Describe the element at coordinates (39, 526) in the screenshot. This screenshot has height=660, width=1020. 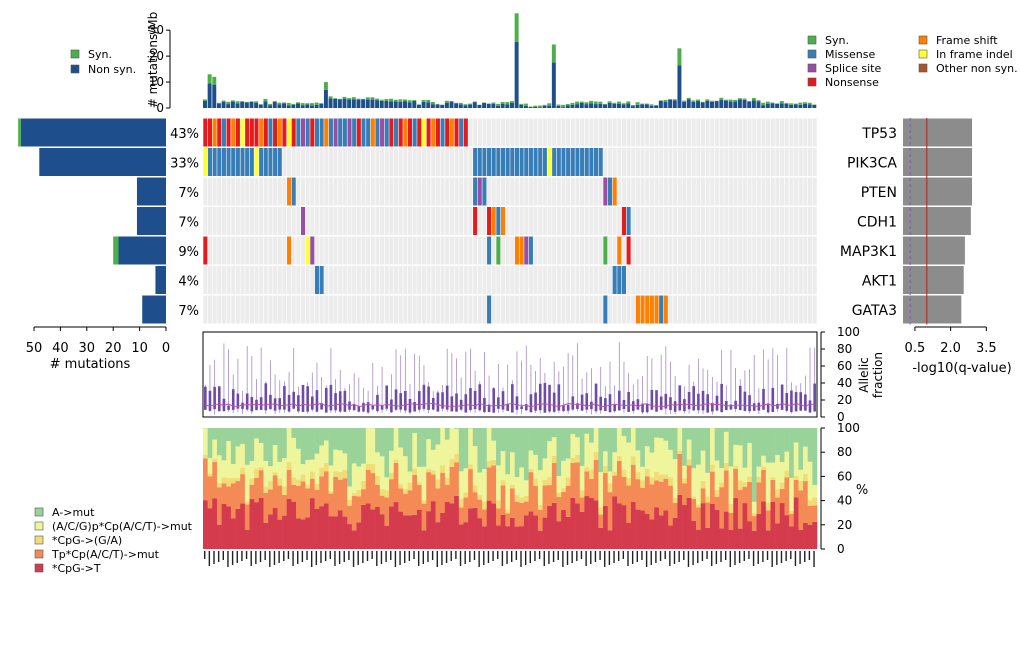
I see `spectrum-legend-item-swatch` at that location.